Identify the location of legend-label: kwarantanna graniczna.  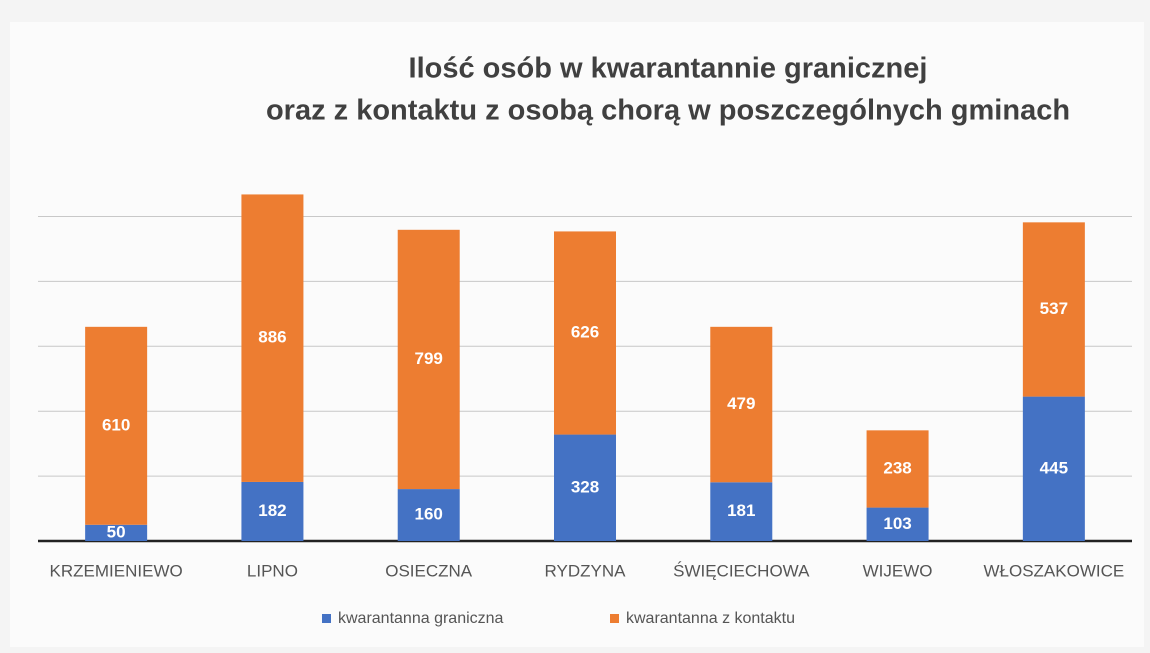
(421, 618).